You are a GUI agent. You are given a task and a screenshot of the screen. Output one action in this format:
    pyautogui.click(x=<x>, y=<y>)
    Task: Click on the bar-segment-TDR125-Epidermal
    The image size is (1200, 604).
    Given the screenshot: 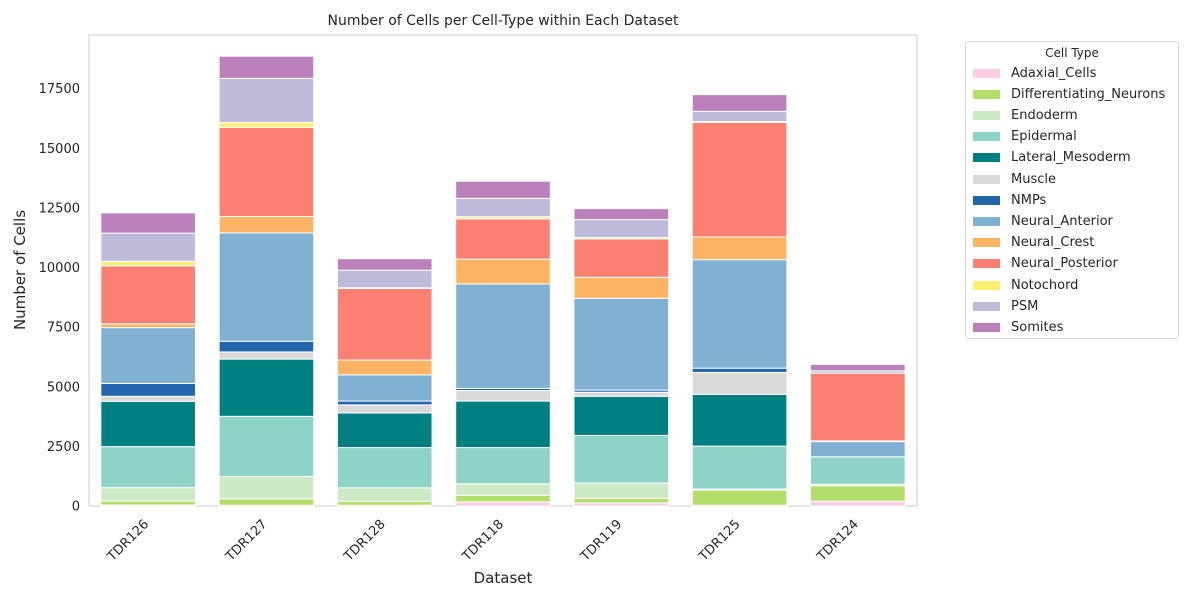 What is the action you would take?
    pyautogui.click(x=739, y=467)
    